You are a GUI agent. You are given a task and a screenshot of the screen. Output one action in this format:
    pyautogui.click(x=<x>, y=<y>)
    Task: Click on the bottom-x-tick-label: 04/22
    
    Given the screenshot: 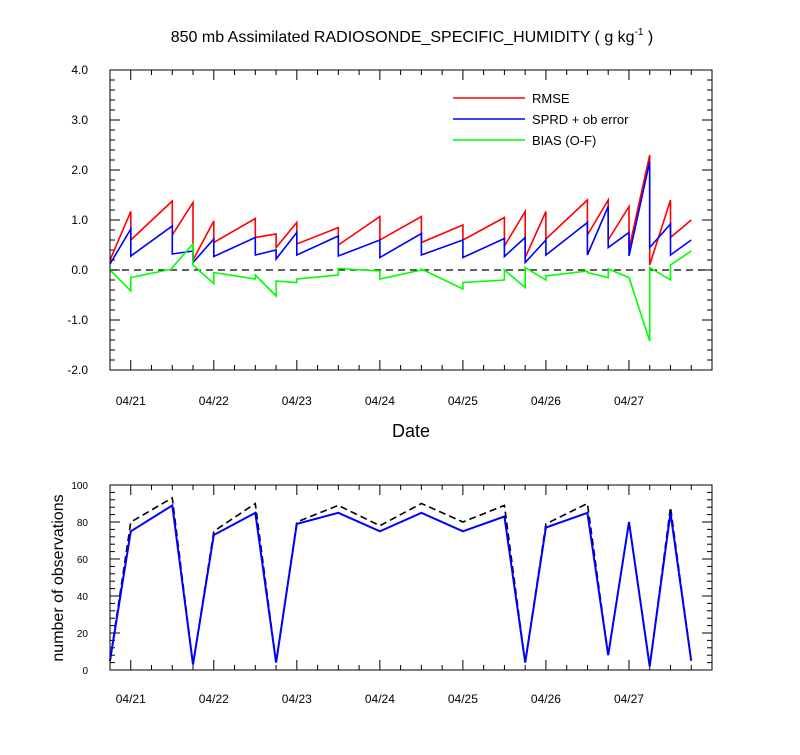 What is the action you would take?
    pyautogui.click(x=214, y=699)
    